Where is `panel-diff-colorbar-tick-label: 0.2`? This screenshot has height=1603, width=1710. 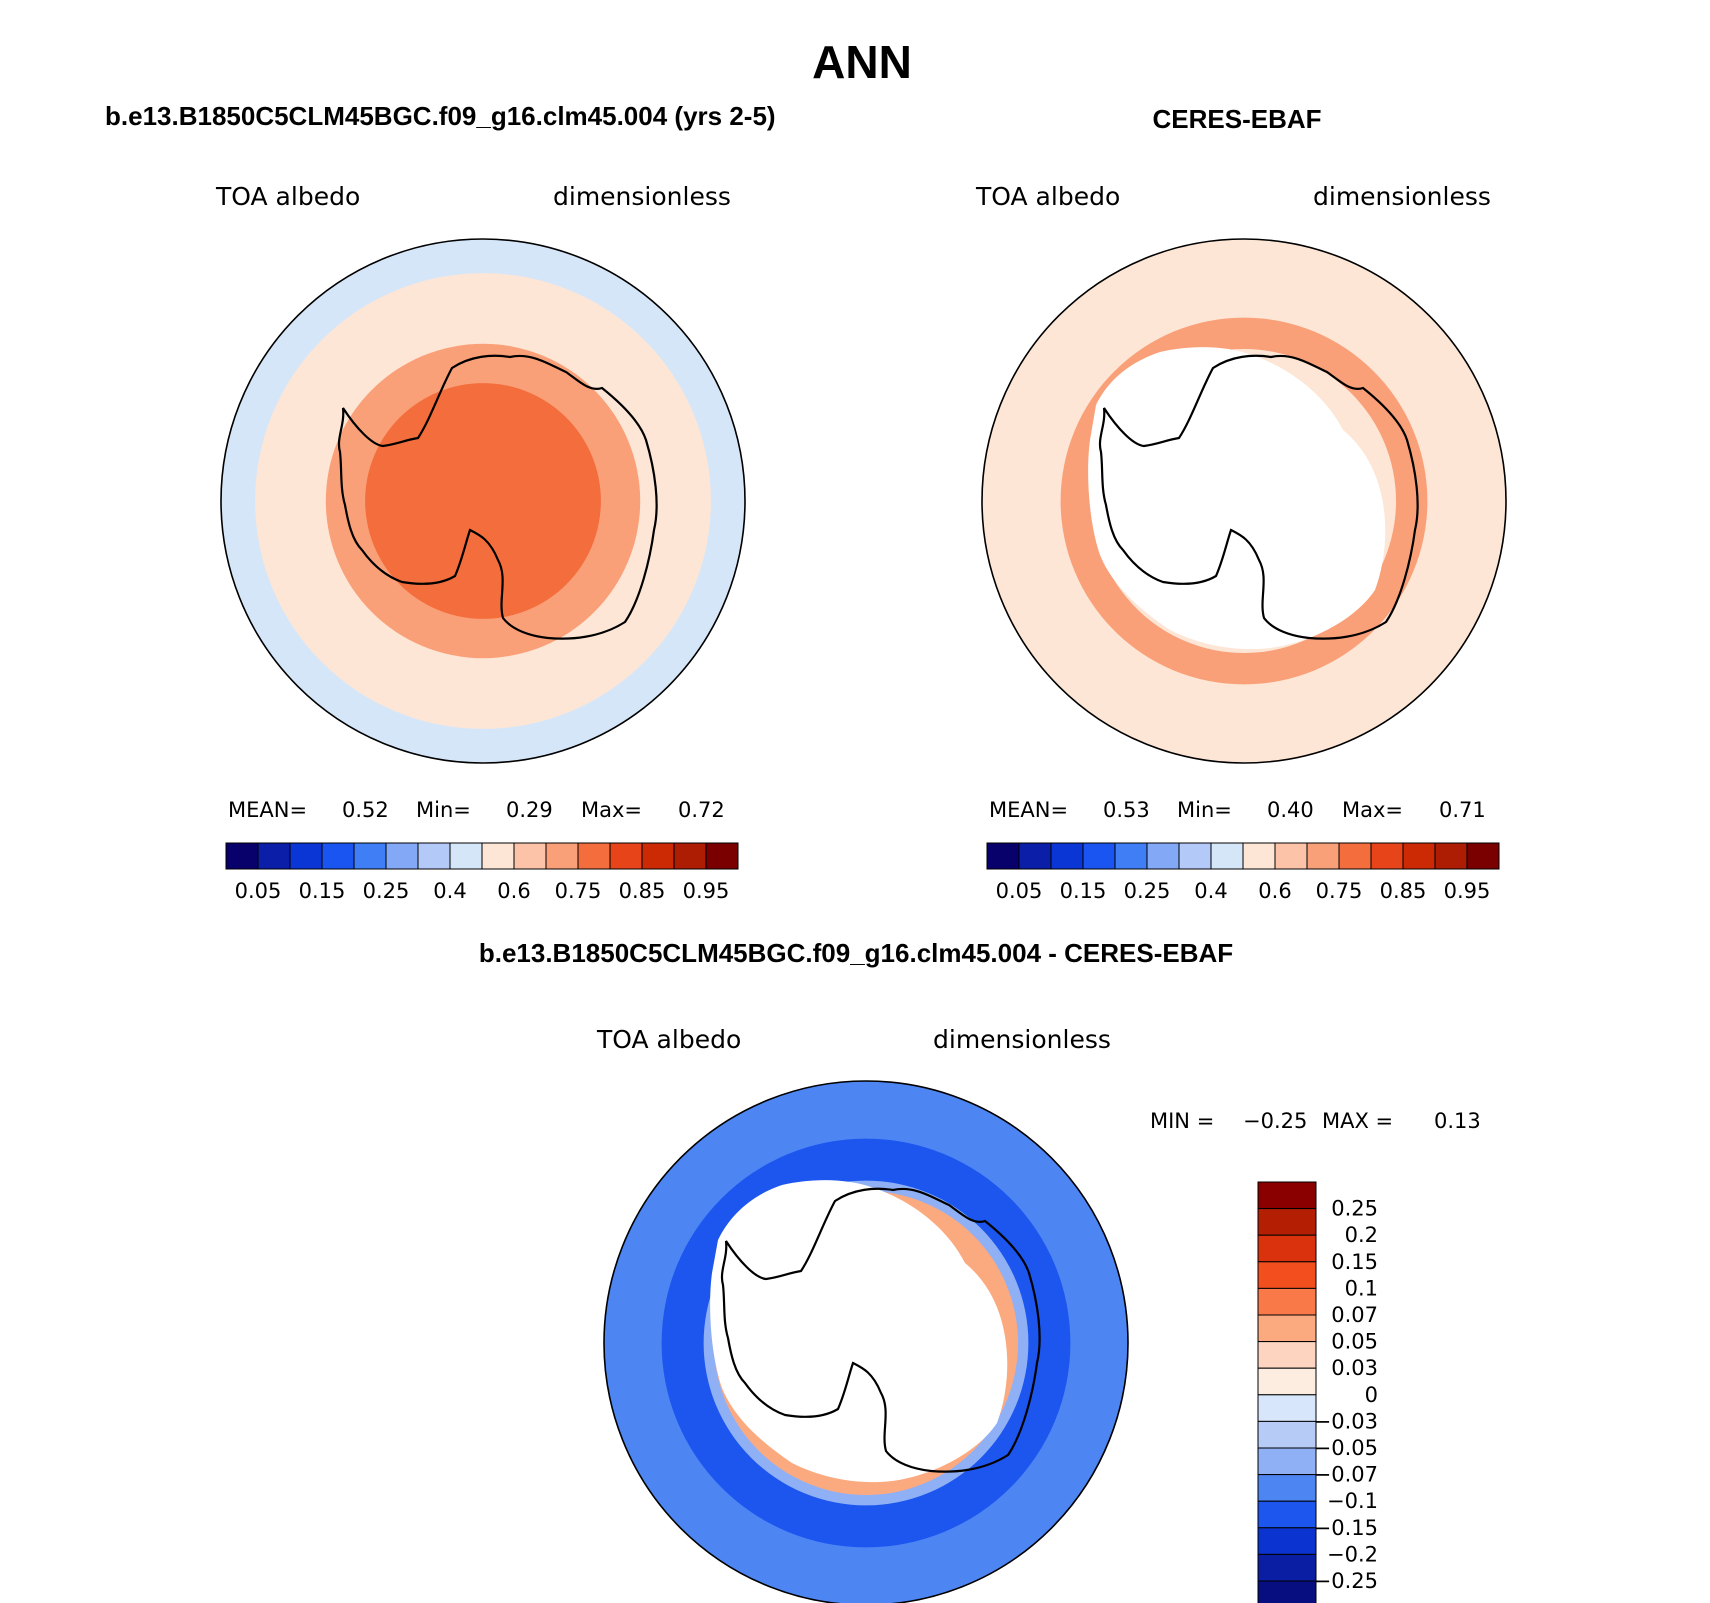
panel-diff-colorbar-tick-label: 0.2 is located at coordinates (1361, 1235).